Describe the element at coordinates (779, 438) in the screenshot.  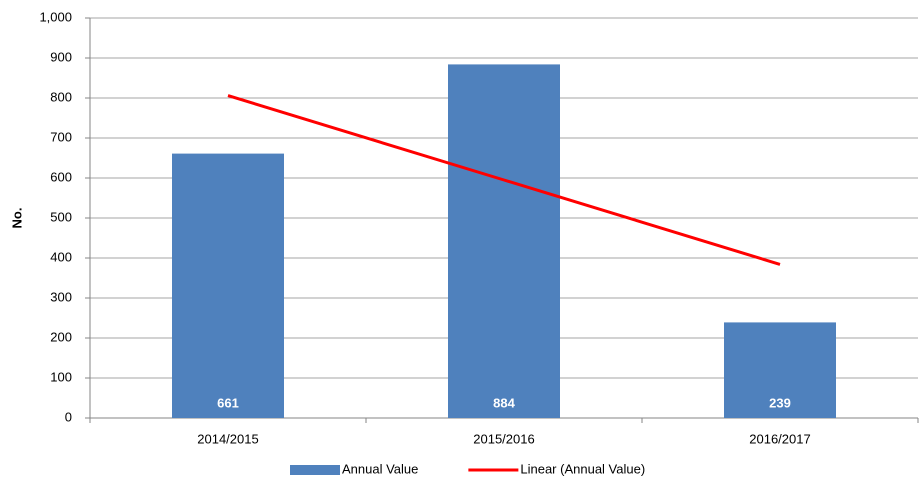
I see `x-tick-label: 2016/2017` at that location.